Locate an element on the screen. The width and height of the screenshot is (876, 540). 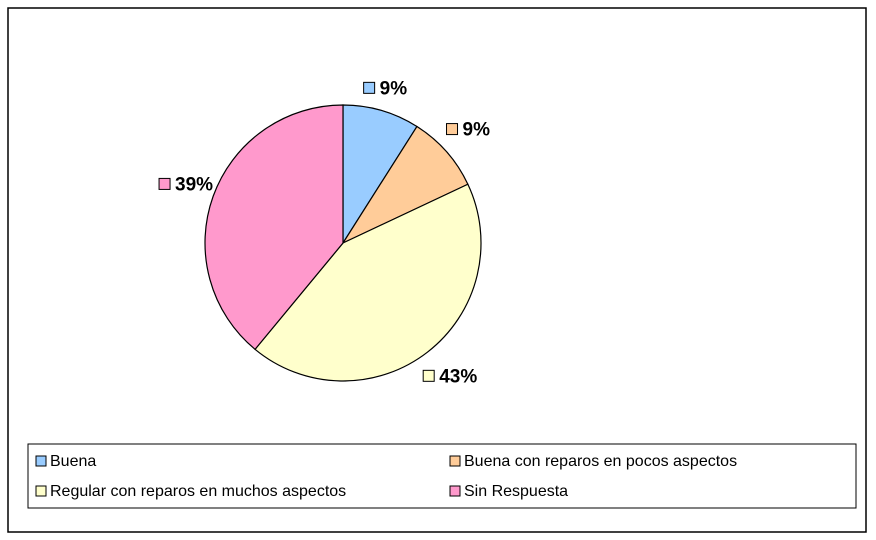
data-label: 39% is located at coordinates (194, 184).